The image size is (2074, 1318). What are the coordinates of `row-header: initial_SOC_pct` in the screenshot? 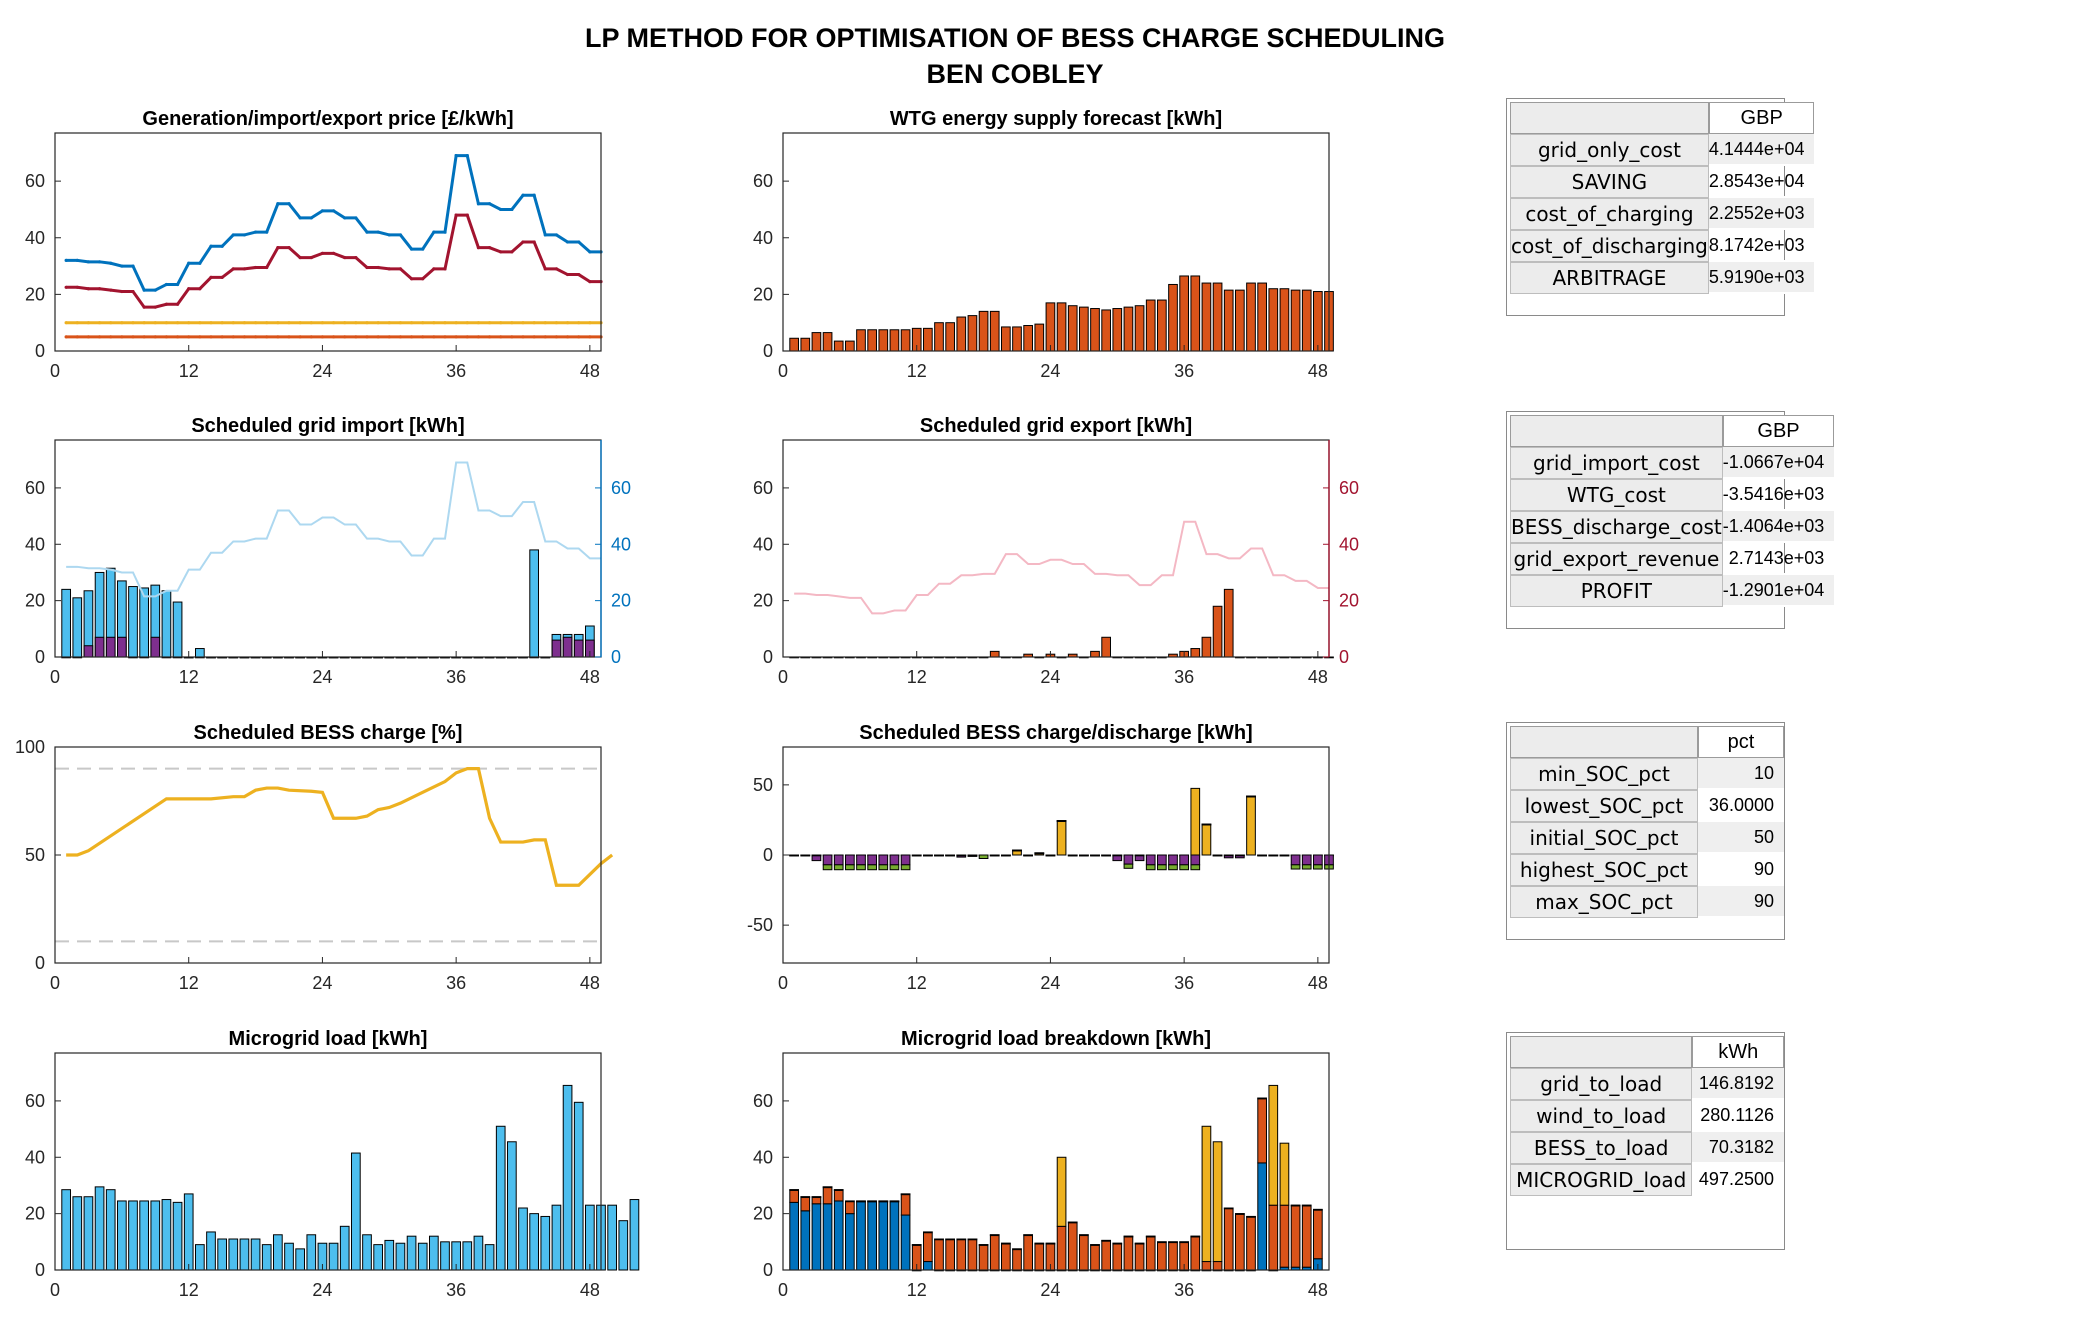 It's located at (1604, 838).